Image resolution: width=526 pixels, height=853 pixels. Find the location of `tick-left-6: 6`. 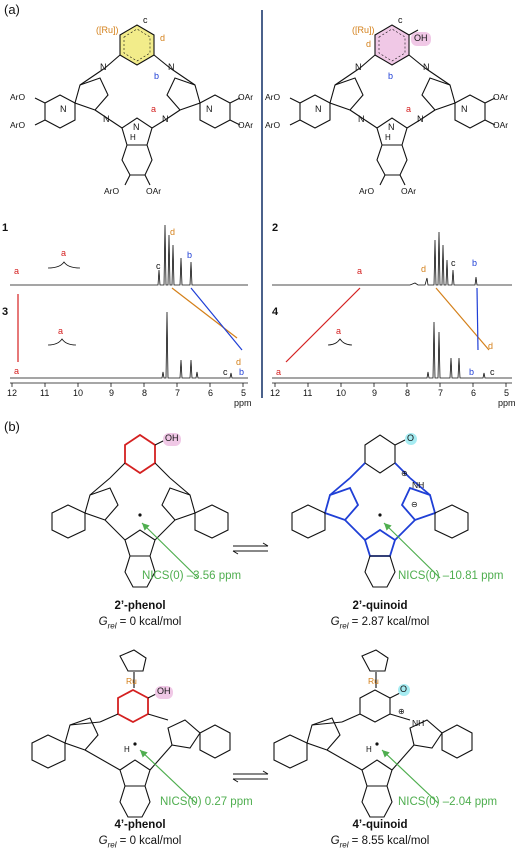

tick-left-6: 6 is located at coordinates (211, 393).